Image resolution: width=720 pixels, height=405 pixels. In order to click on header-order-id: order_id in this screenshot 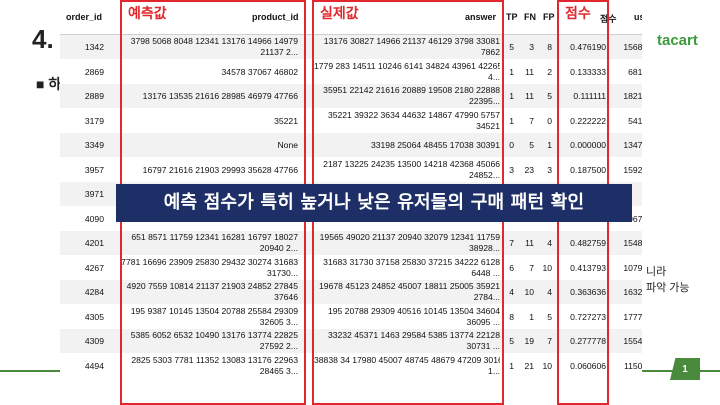, I will do `click(84, 17)`.